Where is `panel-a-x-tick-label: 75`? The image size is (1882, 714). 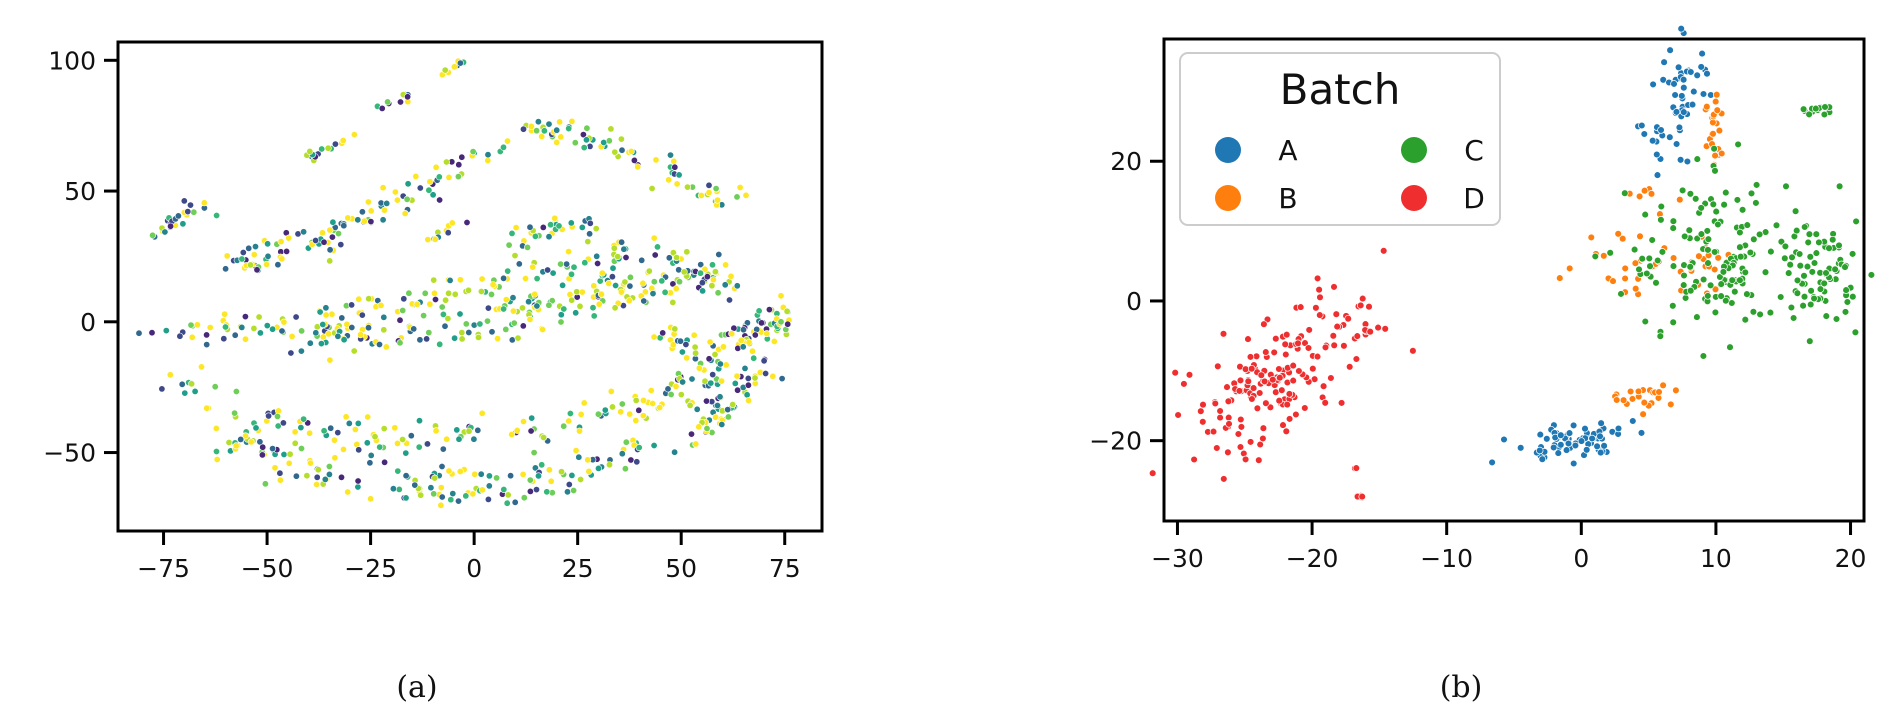
panel-a-x-tick-label: 75 is located at coordinates (785, 568).